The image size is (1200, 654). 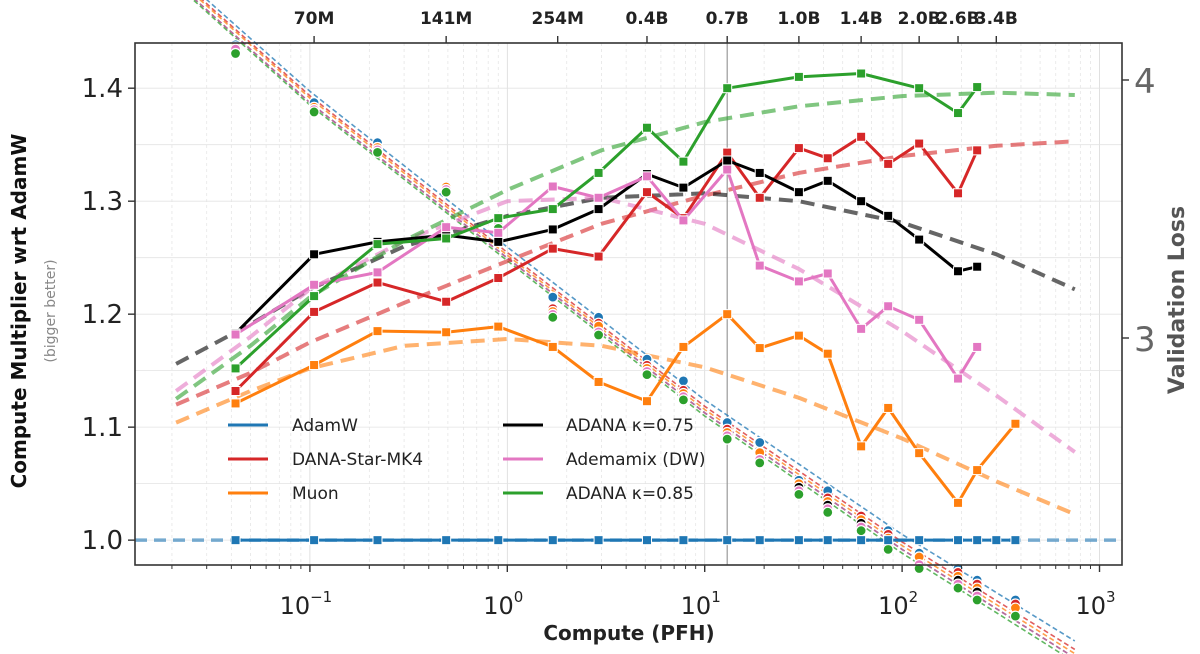 What do you see at coordinates (914, 597) in the screenshot?
I see `x-tick-exponent: 2` at bounding box center [914, 597].